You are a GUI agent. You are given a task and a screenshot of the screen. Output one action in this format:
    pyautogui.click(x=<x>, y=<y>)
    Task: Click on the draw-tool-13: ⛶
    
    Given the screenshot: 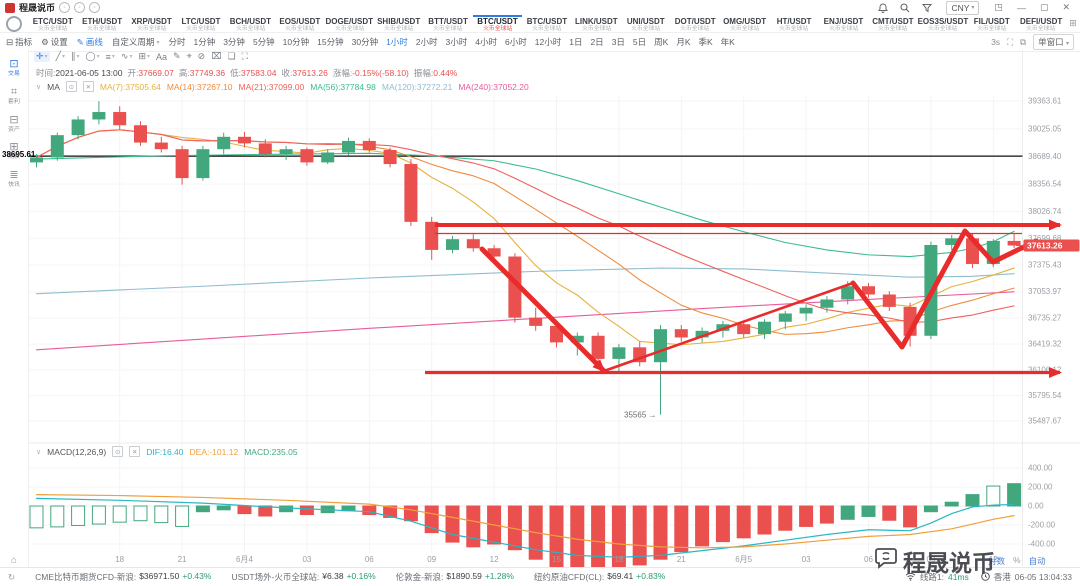 What is the action you would take?
    pyautogui.click(x=245, y=56)
    